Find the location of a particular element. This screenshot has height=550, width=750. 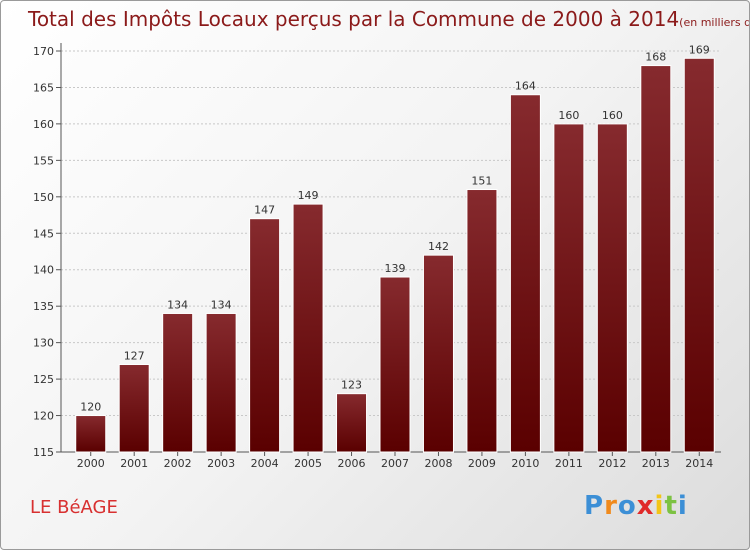

y-tick-label: 120 is located at coordinates (43, 416).